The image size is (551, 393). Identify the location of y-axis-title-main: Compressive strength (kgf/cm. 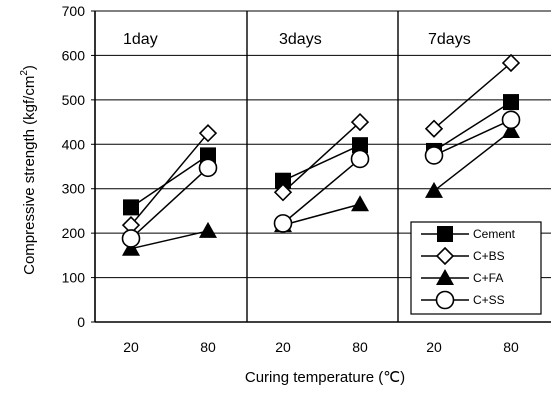
(29, 175).